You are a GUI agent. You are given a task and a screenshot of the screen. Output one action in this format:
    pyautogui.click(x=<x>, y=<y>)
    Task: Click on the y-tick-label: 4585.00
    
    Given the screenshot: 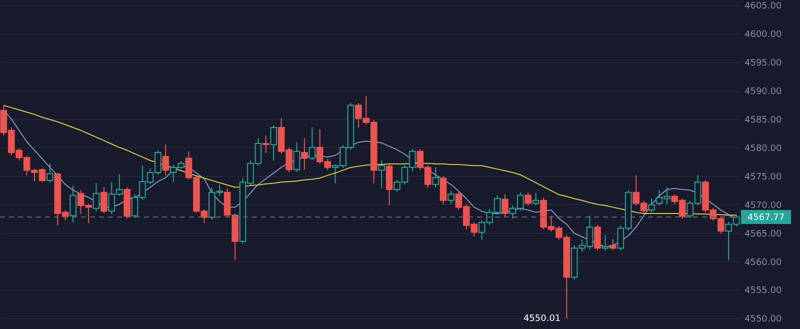 What is the action you would take?
    pyautogui.click(x=763, y=120)
    